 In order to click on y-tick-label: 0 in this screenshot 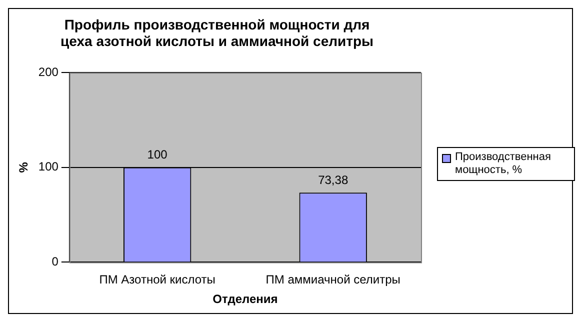, I will do `click(55, 261)`.